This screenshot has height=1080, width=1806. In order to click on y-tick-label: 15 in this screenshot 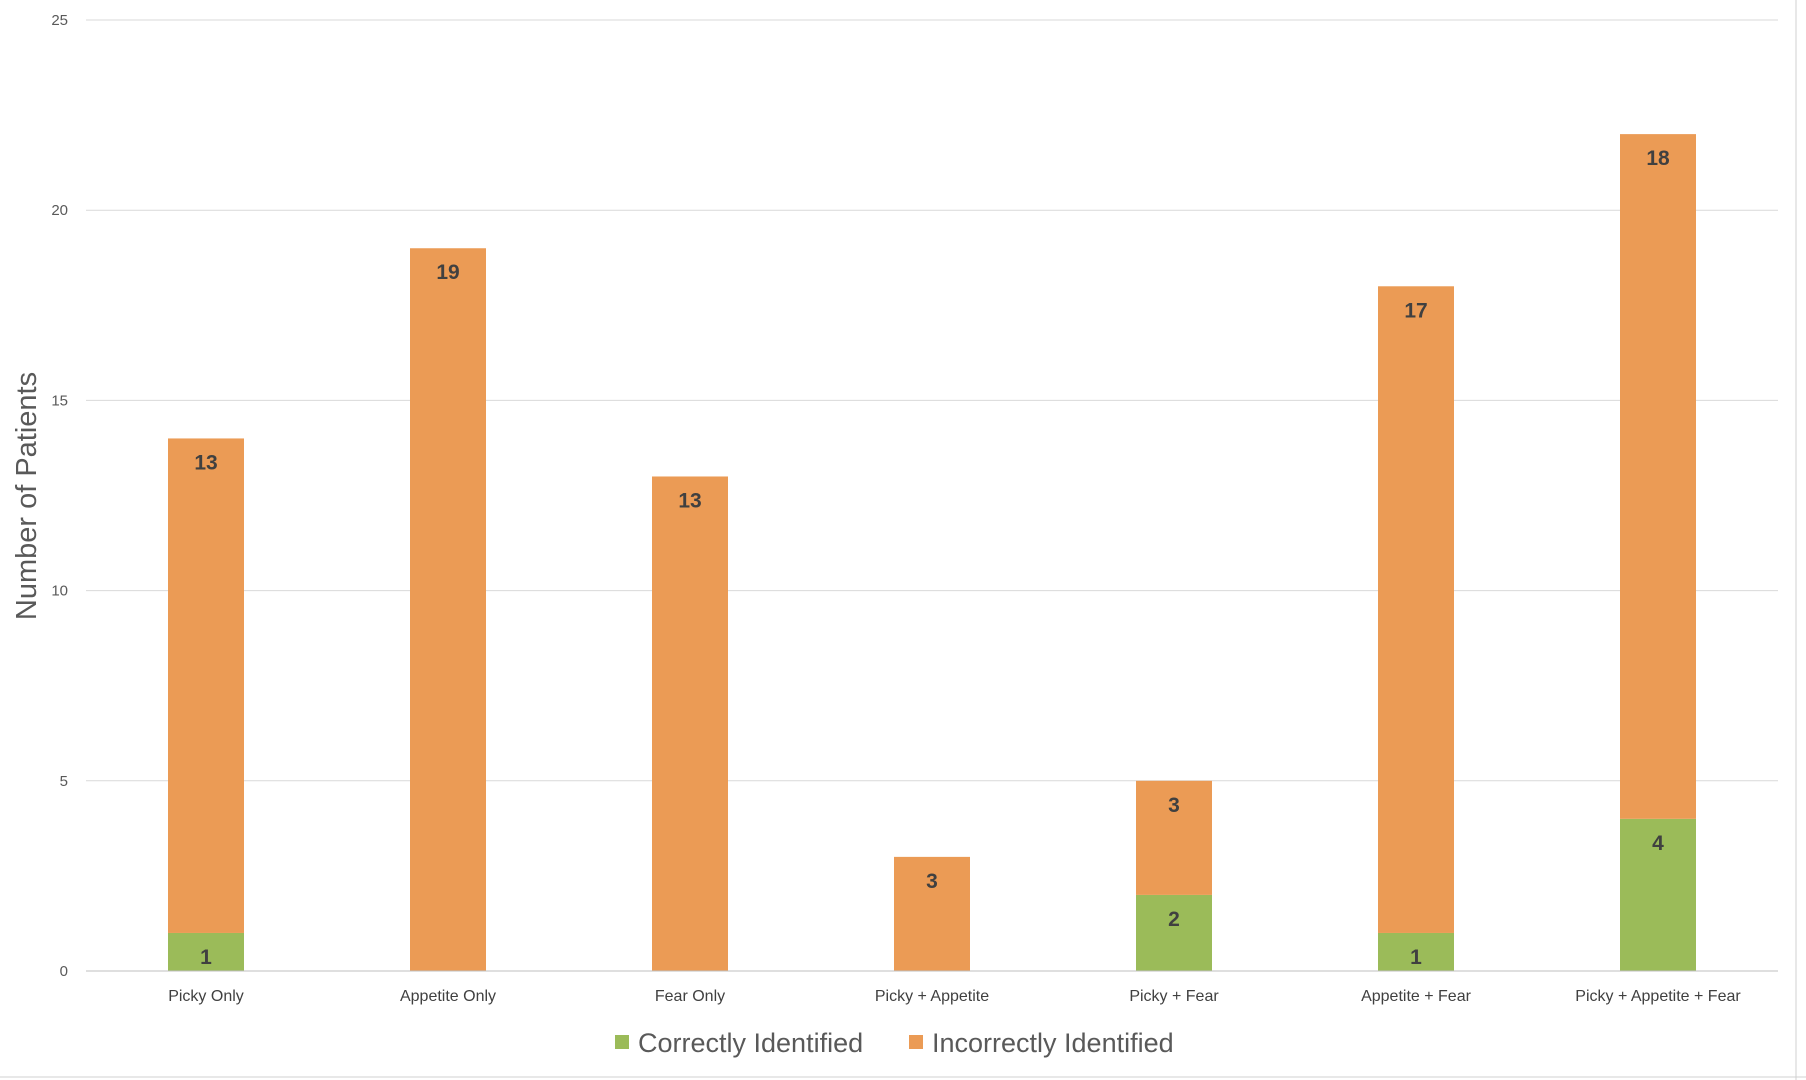, I will do `click(59, 400)`.